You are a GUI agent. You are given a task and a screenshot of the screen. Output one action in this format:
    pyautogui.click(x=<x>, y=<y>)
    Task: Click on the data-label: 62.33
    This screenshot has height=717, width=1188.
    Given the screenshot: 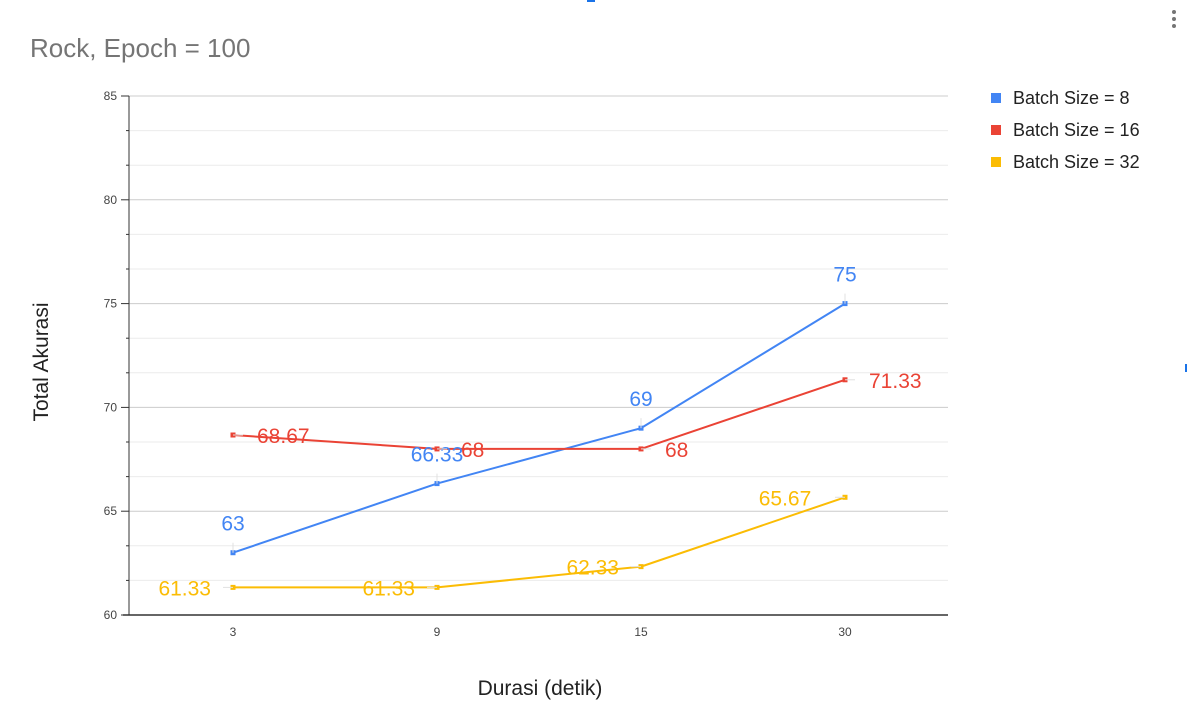 What is the action you would take?
    pyautogui.click(x=592, y=568)
    